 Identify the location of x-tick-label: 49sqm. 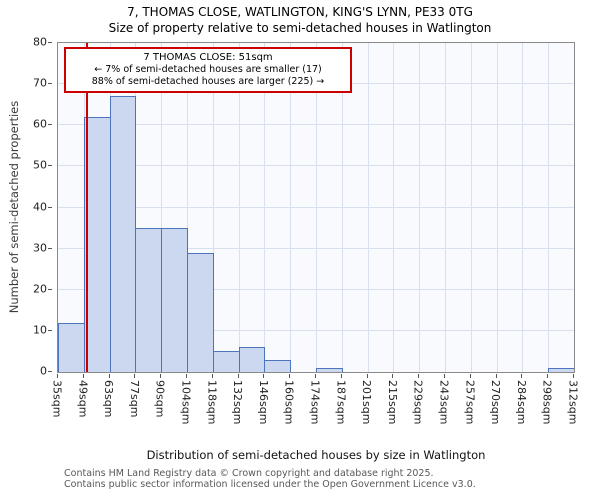
(83, 399).